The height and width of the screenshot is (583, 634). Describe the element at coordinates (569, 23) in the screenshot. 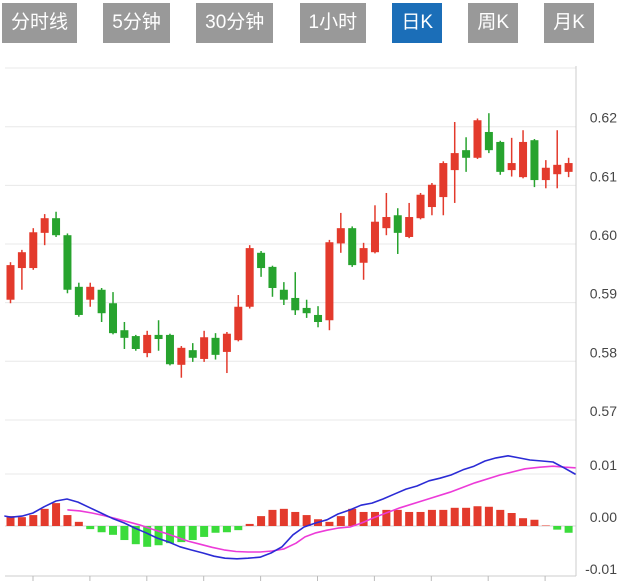

I see `tab-monthly-k: 月K` at that location.